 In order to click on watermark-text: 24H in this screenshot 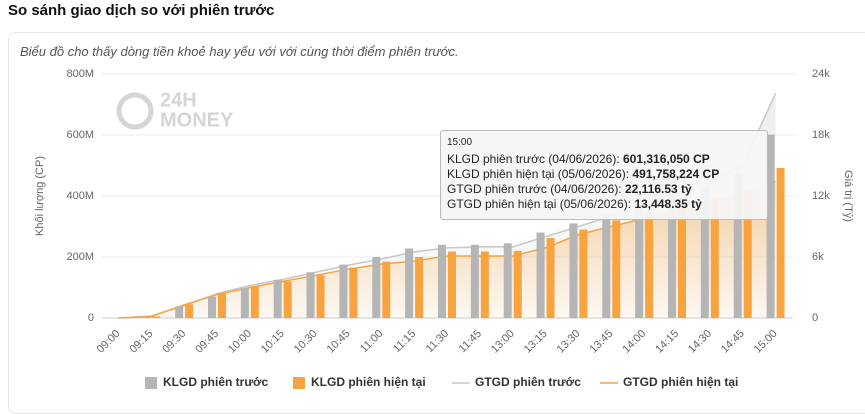, I will do `click(178, 100)`.